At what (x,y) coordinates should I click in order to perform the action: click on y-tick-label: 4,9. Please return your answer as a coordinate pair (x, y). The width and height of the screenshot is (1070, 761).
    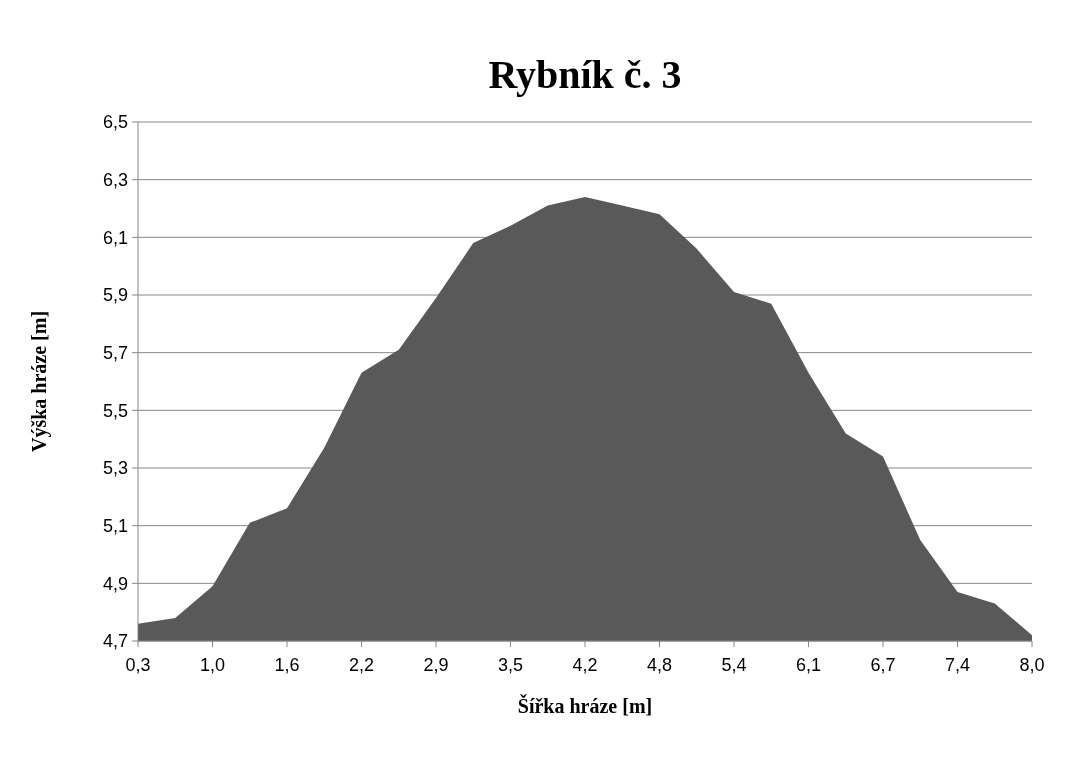
    Looking at the image, I should click on (115, 583).